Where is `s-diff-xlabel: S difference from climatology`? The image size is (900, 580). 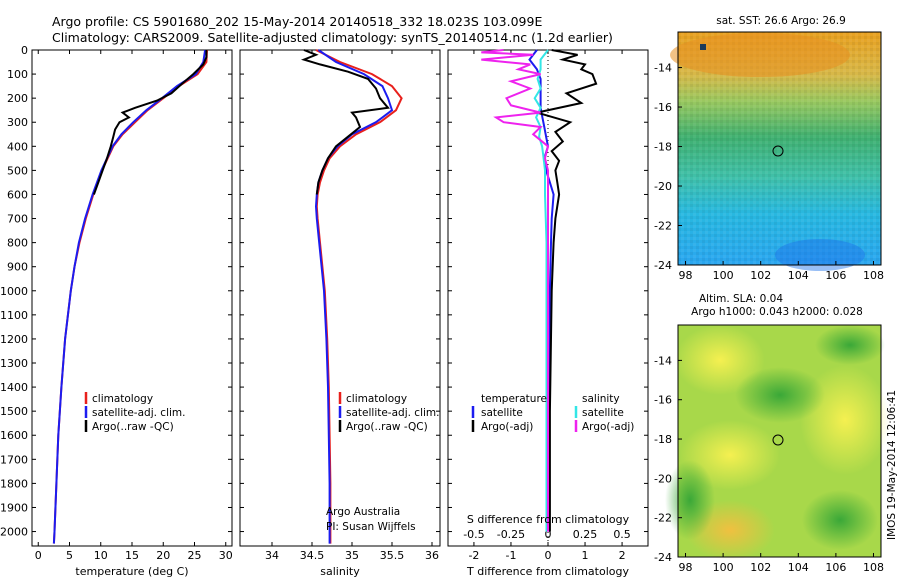 s-diff-xlabel: S difference from climatology is located at coordinates (548, 519).